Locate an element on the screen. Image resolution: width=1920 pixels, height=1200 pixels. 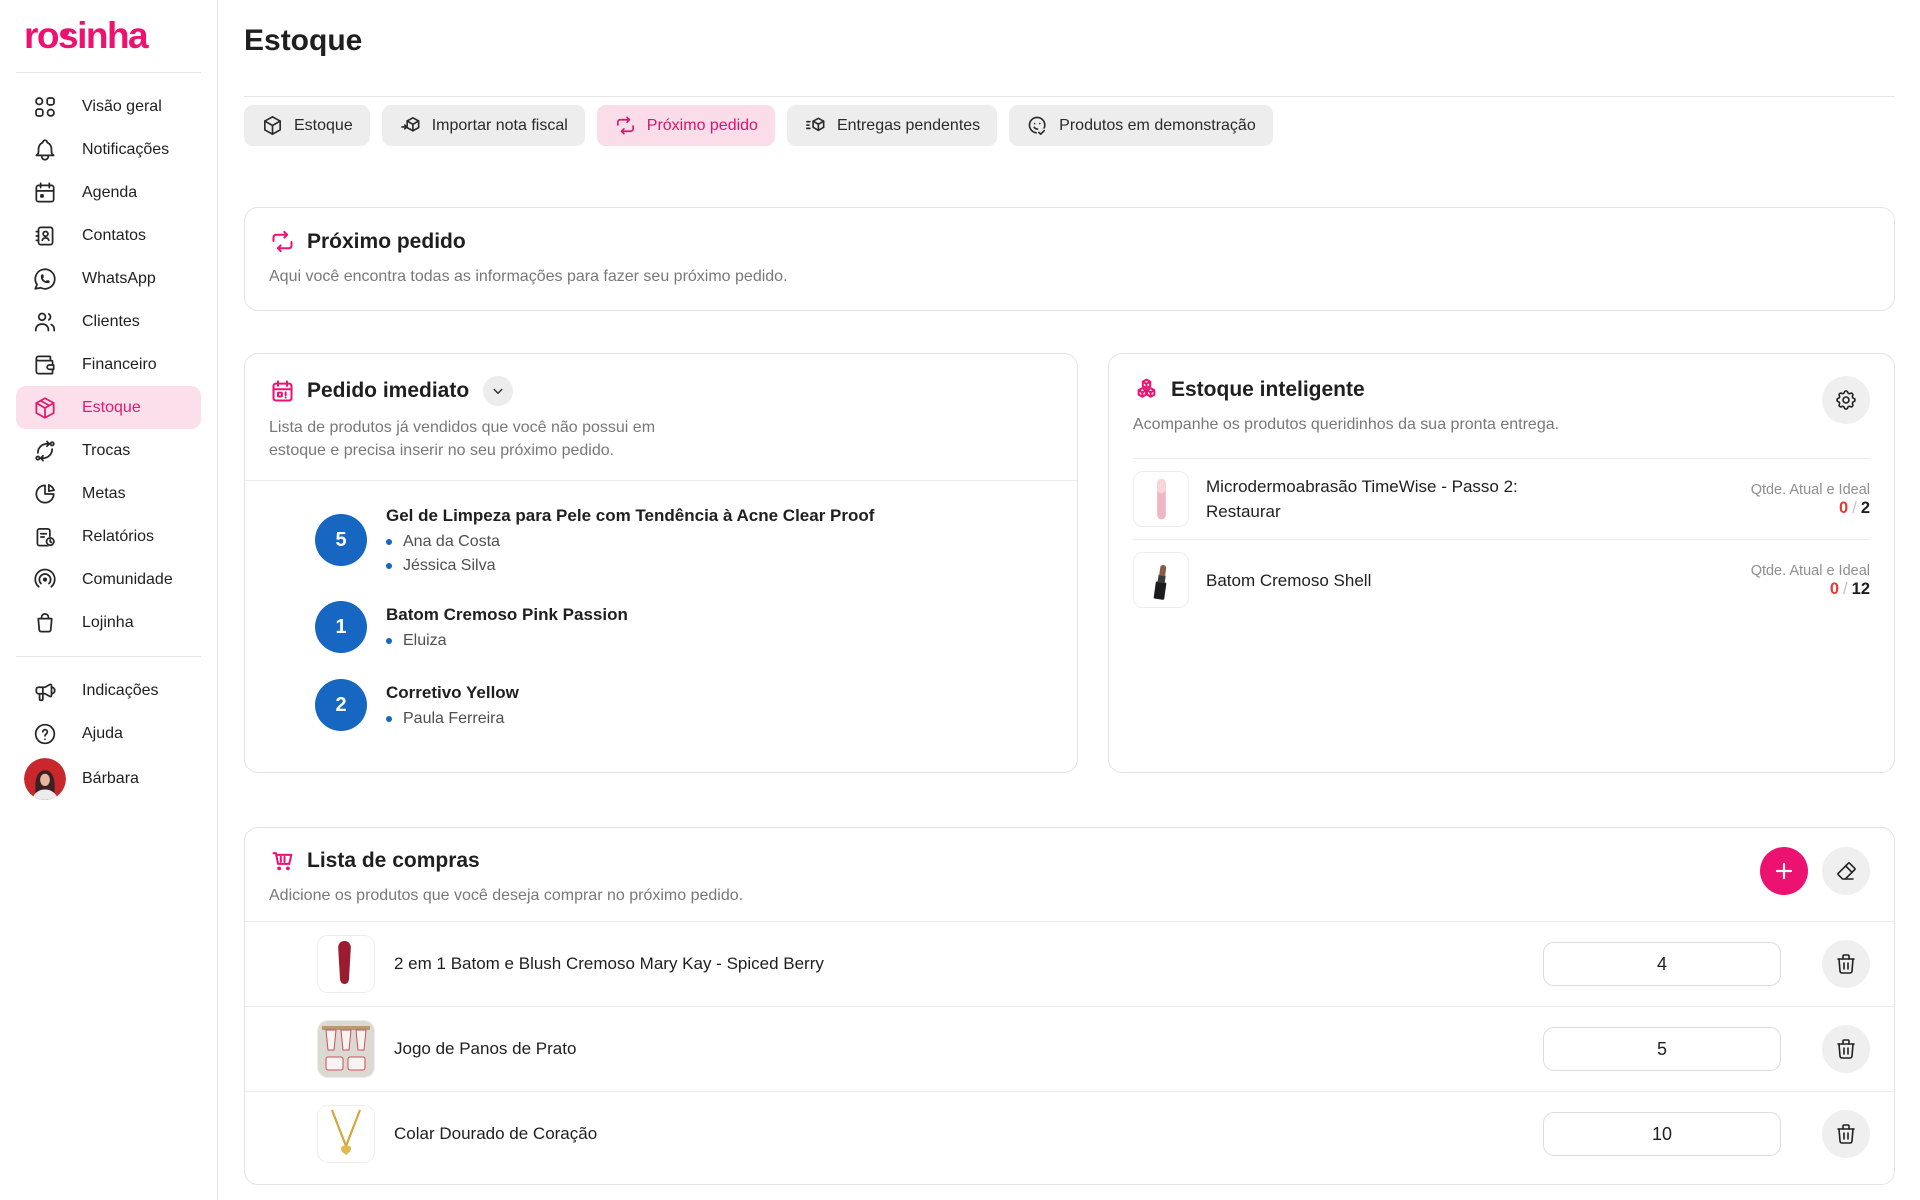
tab-produtos-em-demonstracao: Produtos em demonstração is located at coordinates (1141, 125).